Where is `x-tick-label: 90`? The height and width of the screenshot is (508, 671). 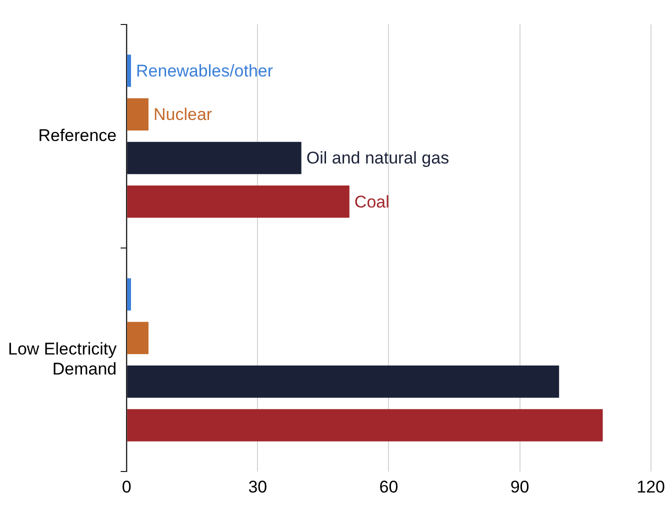
x-tick-label: 90 is located at coordinates (520, 486).